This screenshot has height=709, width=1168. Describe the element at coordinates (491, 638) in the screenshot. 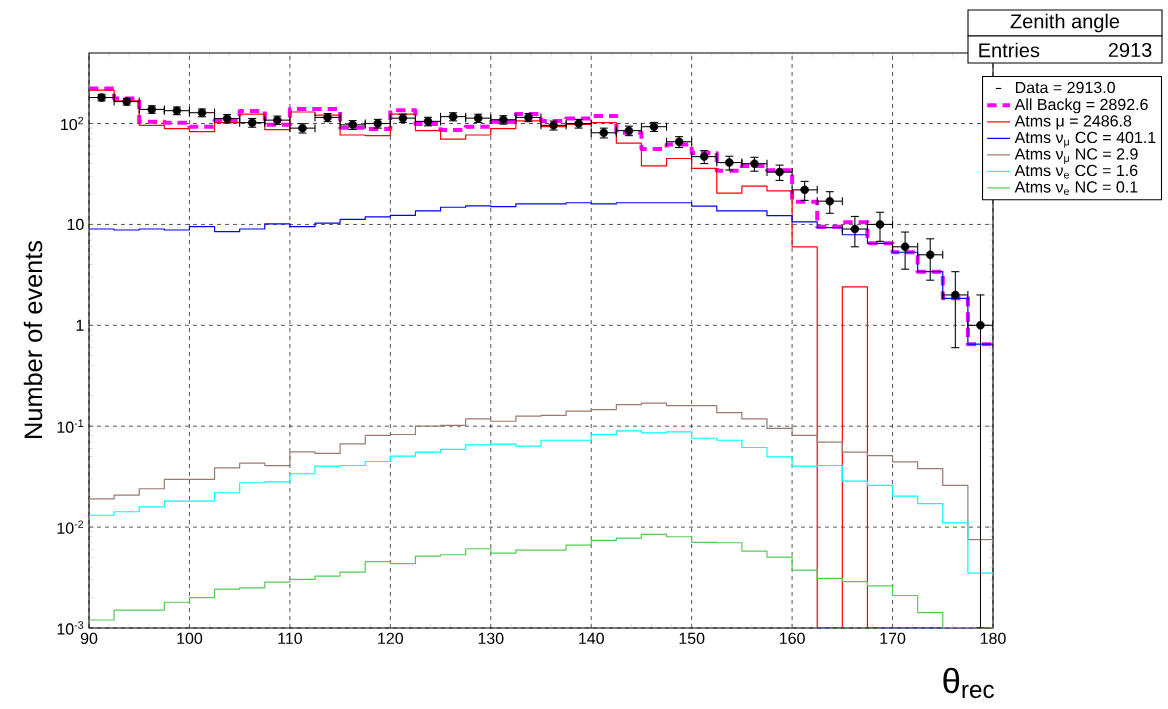

I see `x-tick-label: 130` at that location.